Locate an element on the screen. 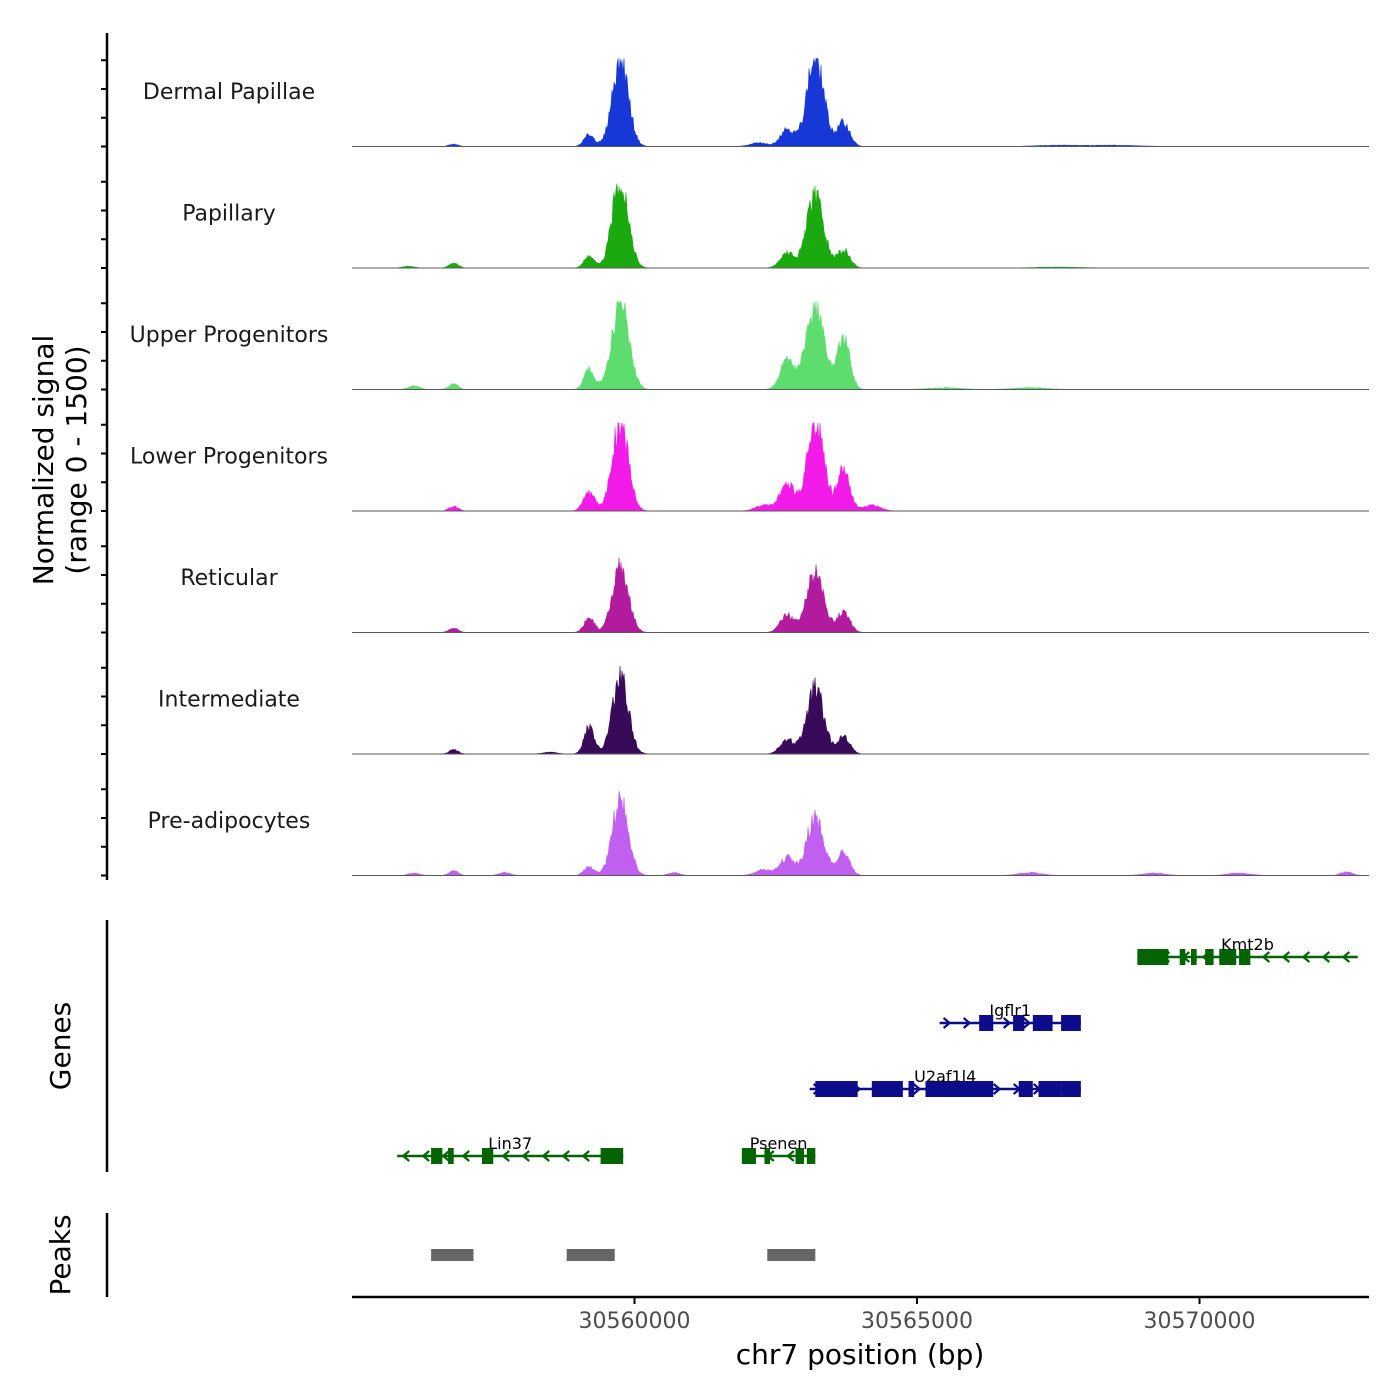 This screenshot has height=1400, width=1400. track-reticular: Reticular is located at coordinates (774, 595).